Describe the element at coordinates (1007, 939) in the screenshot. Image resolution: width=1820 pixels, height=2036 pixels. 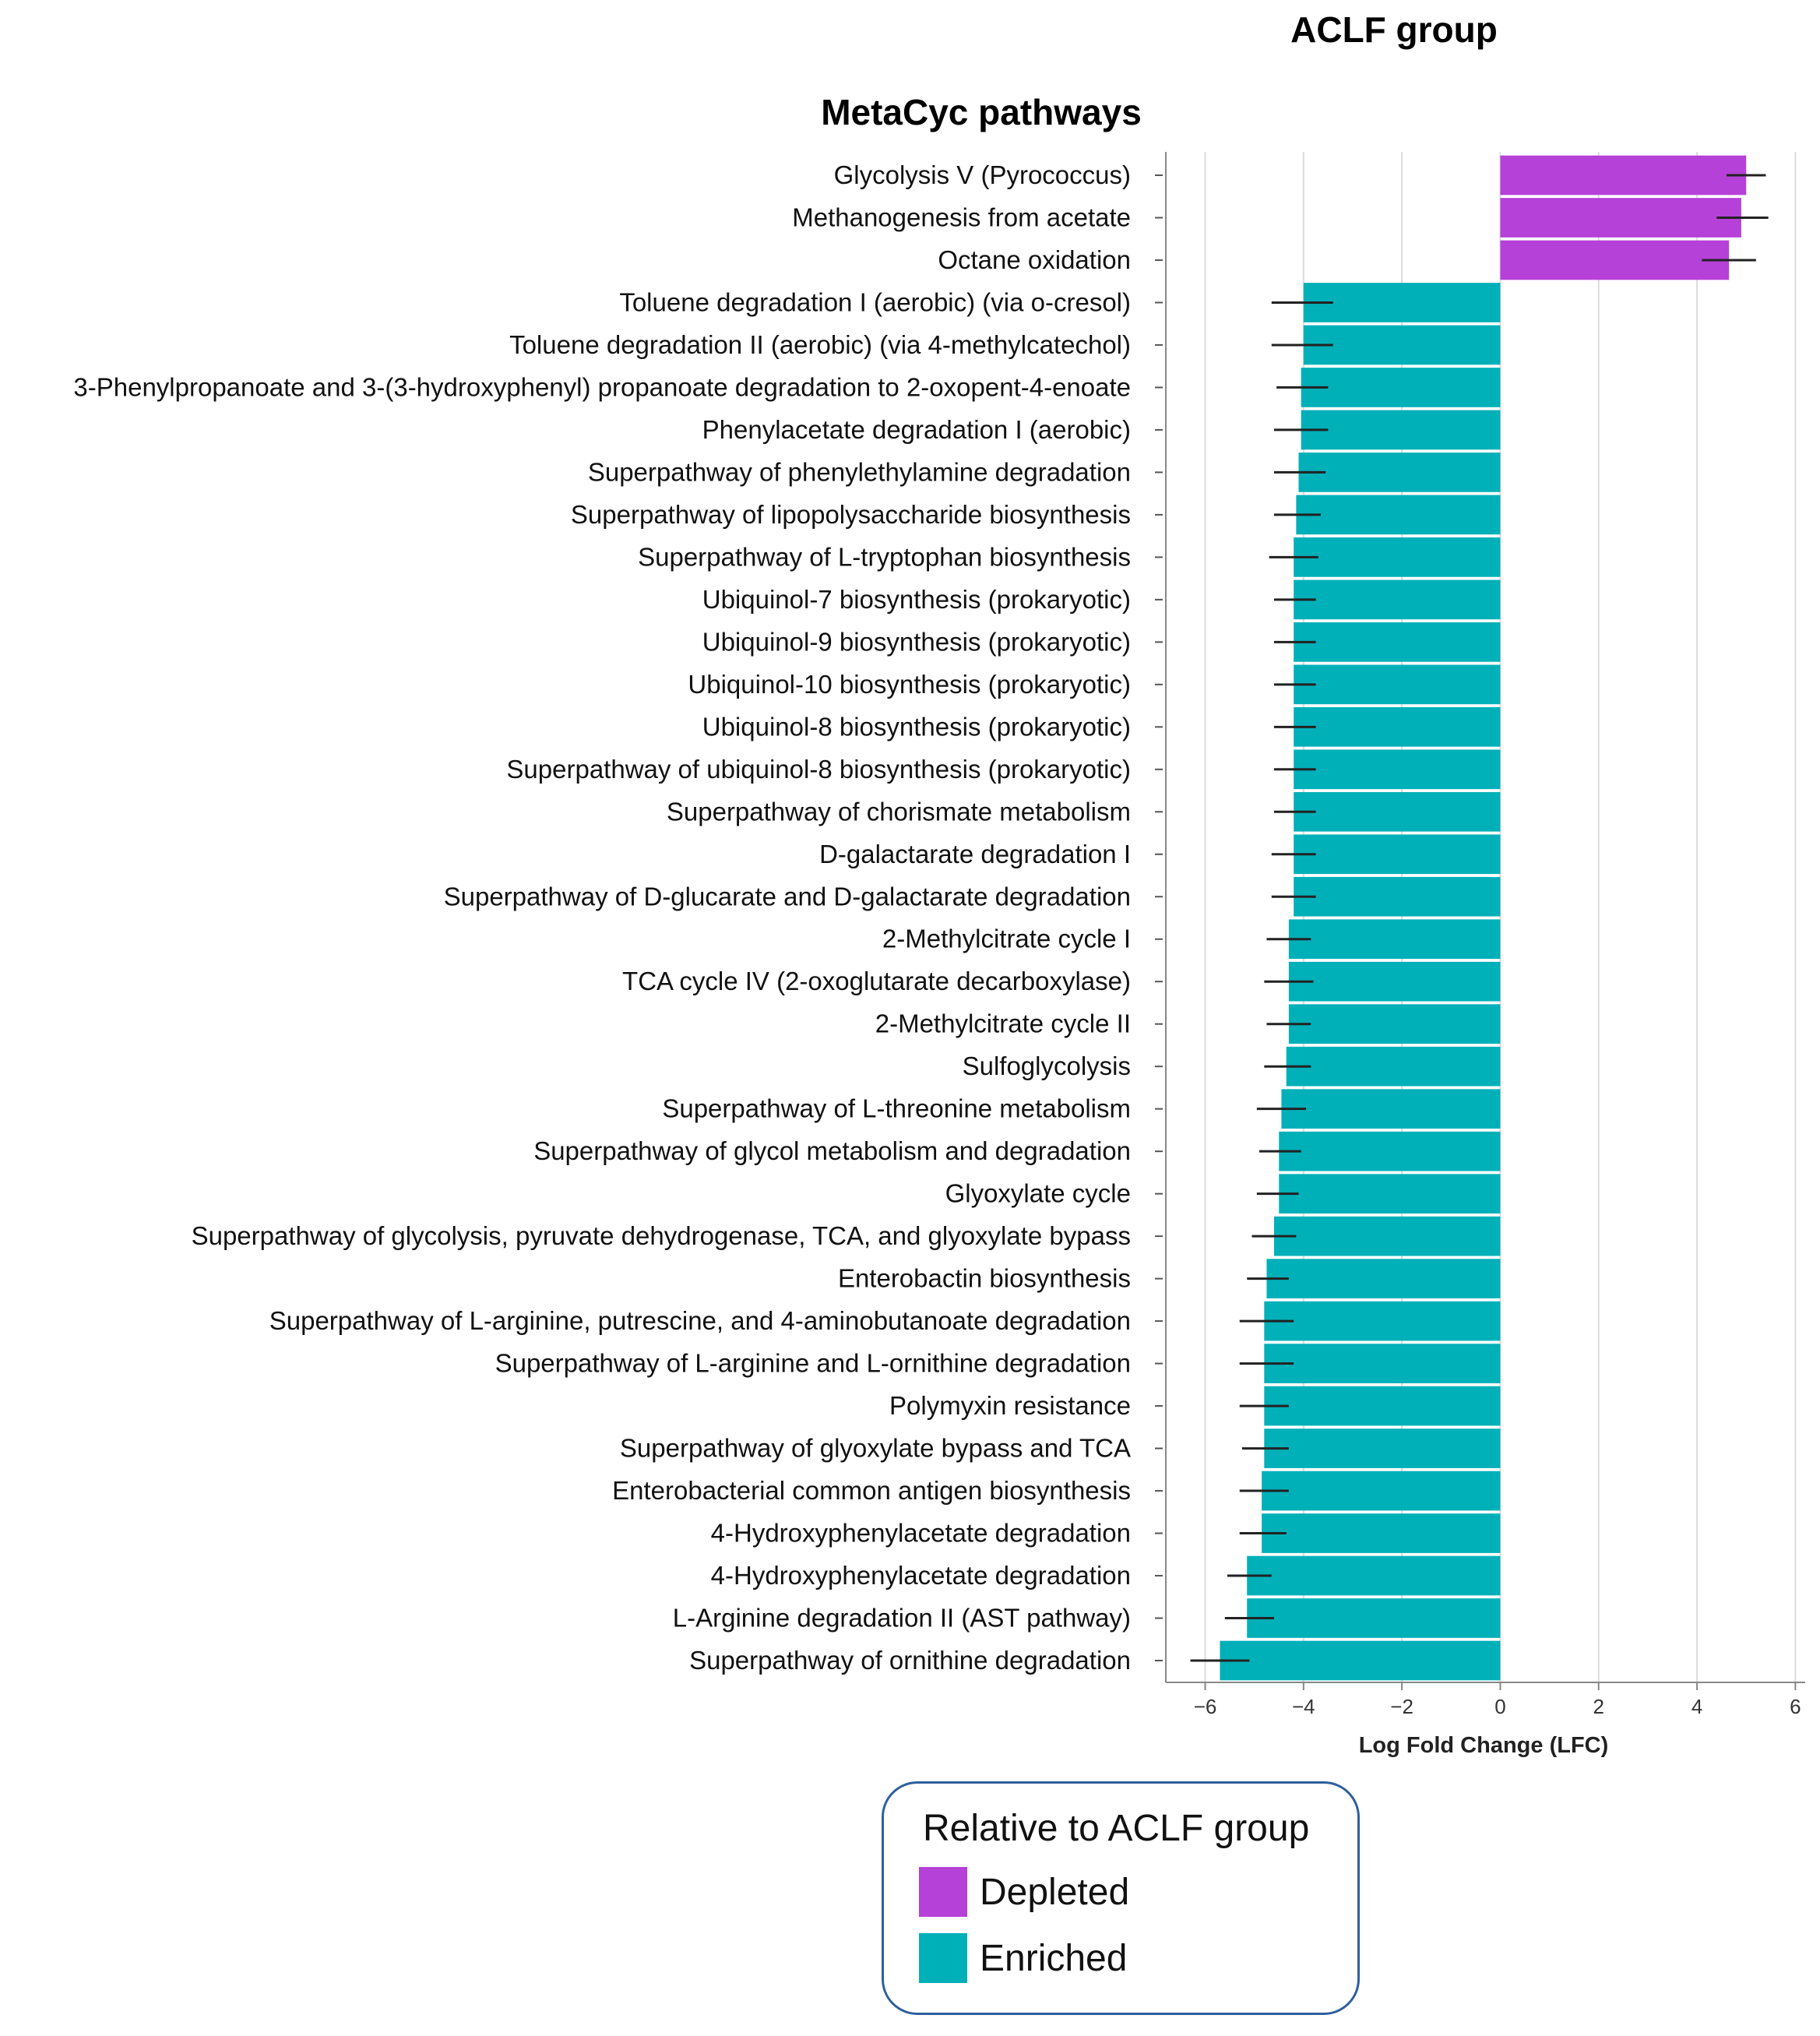
I see `category-label: 2-Methylcitrate cycle I` at that location.